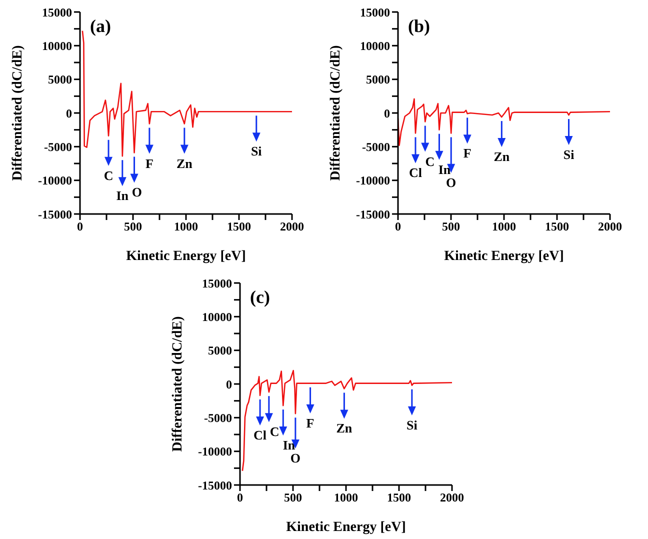 The height and width of the screenshot is (539, 648). Describe the element at coordinates (100, 26) in the screenshot. I see `annotation: (a)` at that location.